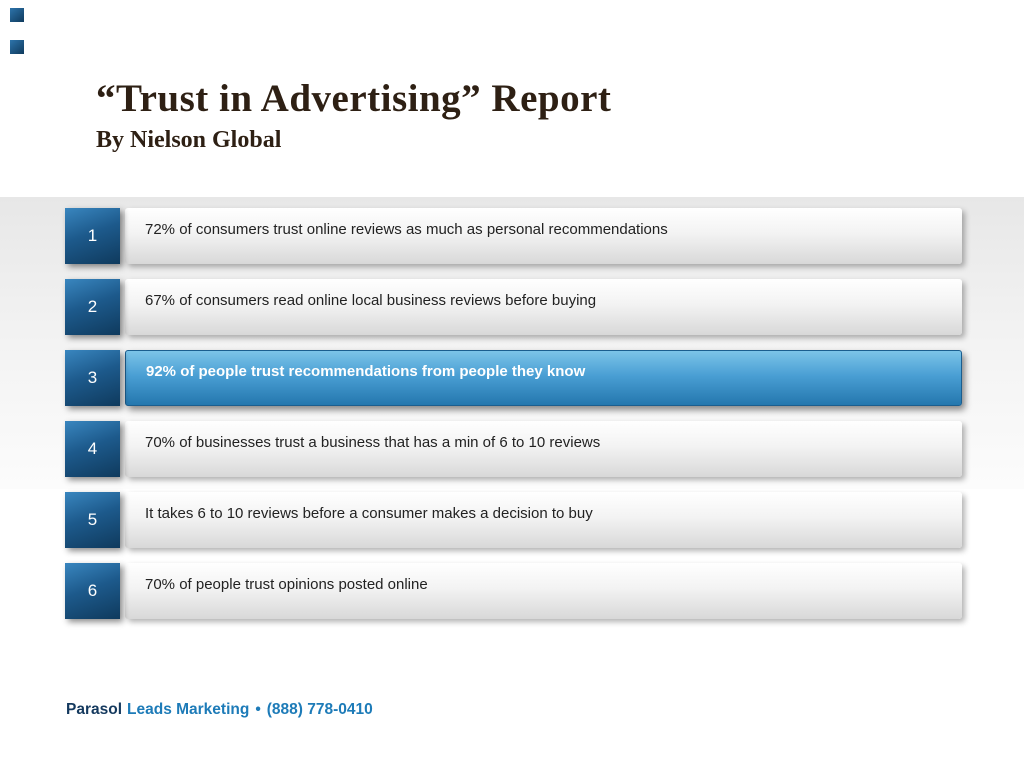 The height and width of the screenshot is (768, 1024). What do you see at coordinates (92, 591) in the screenshot?
I see `item-number-badge: 6` at bounding box center [92, 591].